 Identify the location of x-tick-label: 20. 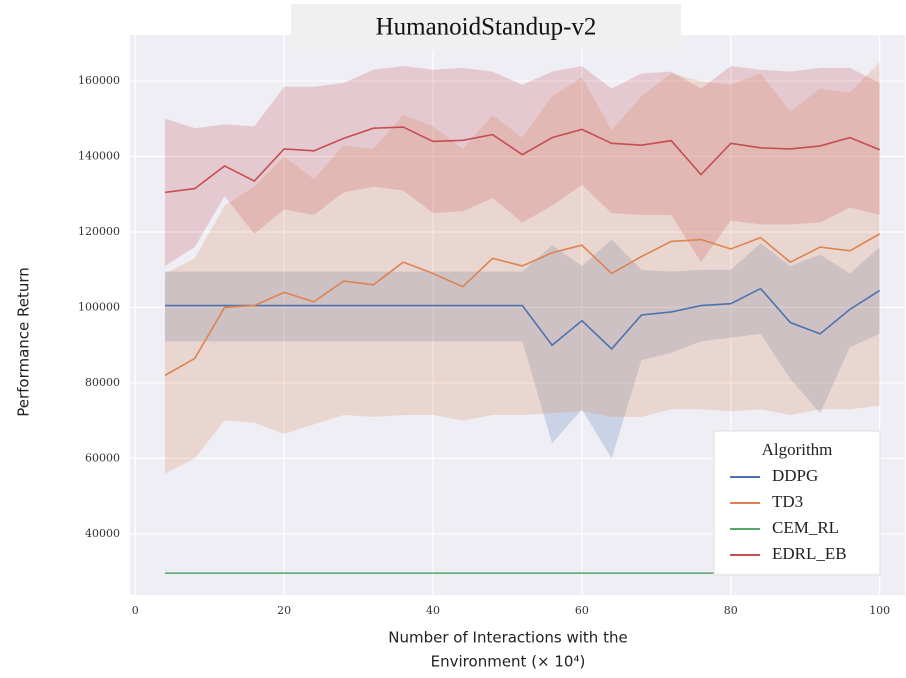
(284, 610).